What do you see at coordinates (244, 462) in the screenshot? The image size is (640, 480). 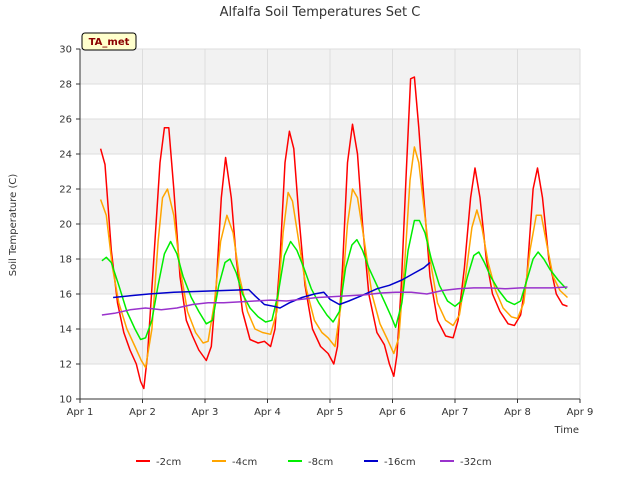 I see `legend-label: -4cm` at bounding box center [244, 462].